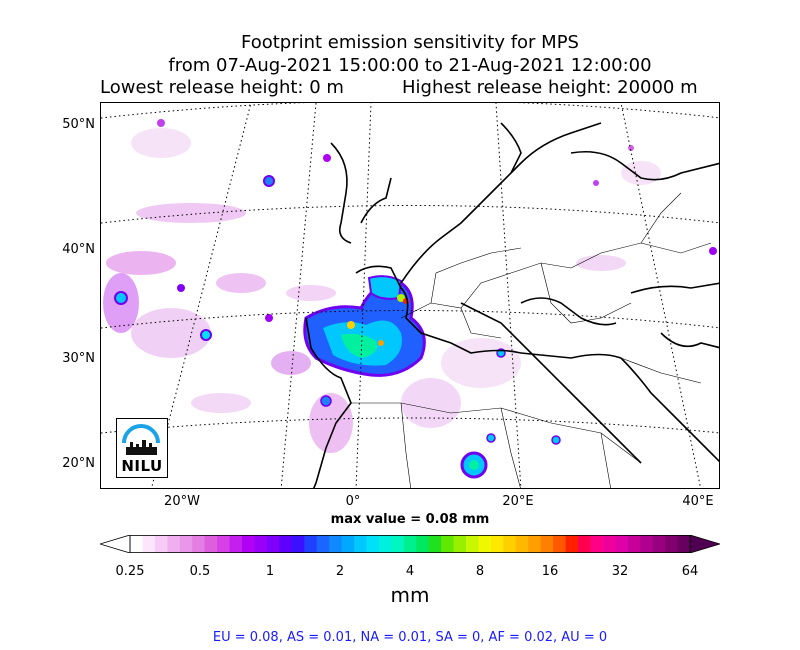 The height and width of the screenshot is (650, 800). Describe the element at coordinates (410, 519) in the screenshot. I see `max-value-label: max value = 0.08 mm` at that location.